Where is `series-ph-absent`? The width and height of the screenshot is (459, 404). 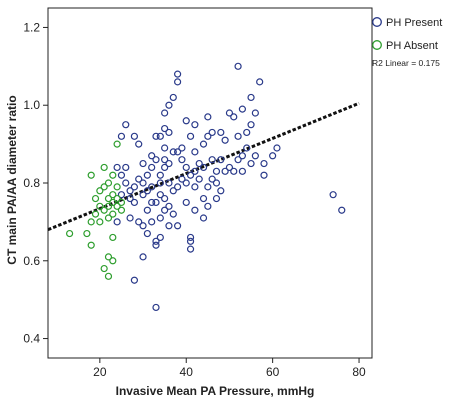
series-ph-absent is located at coordinates (95, 210).